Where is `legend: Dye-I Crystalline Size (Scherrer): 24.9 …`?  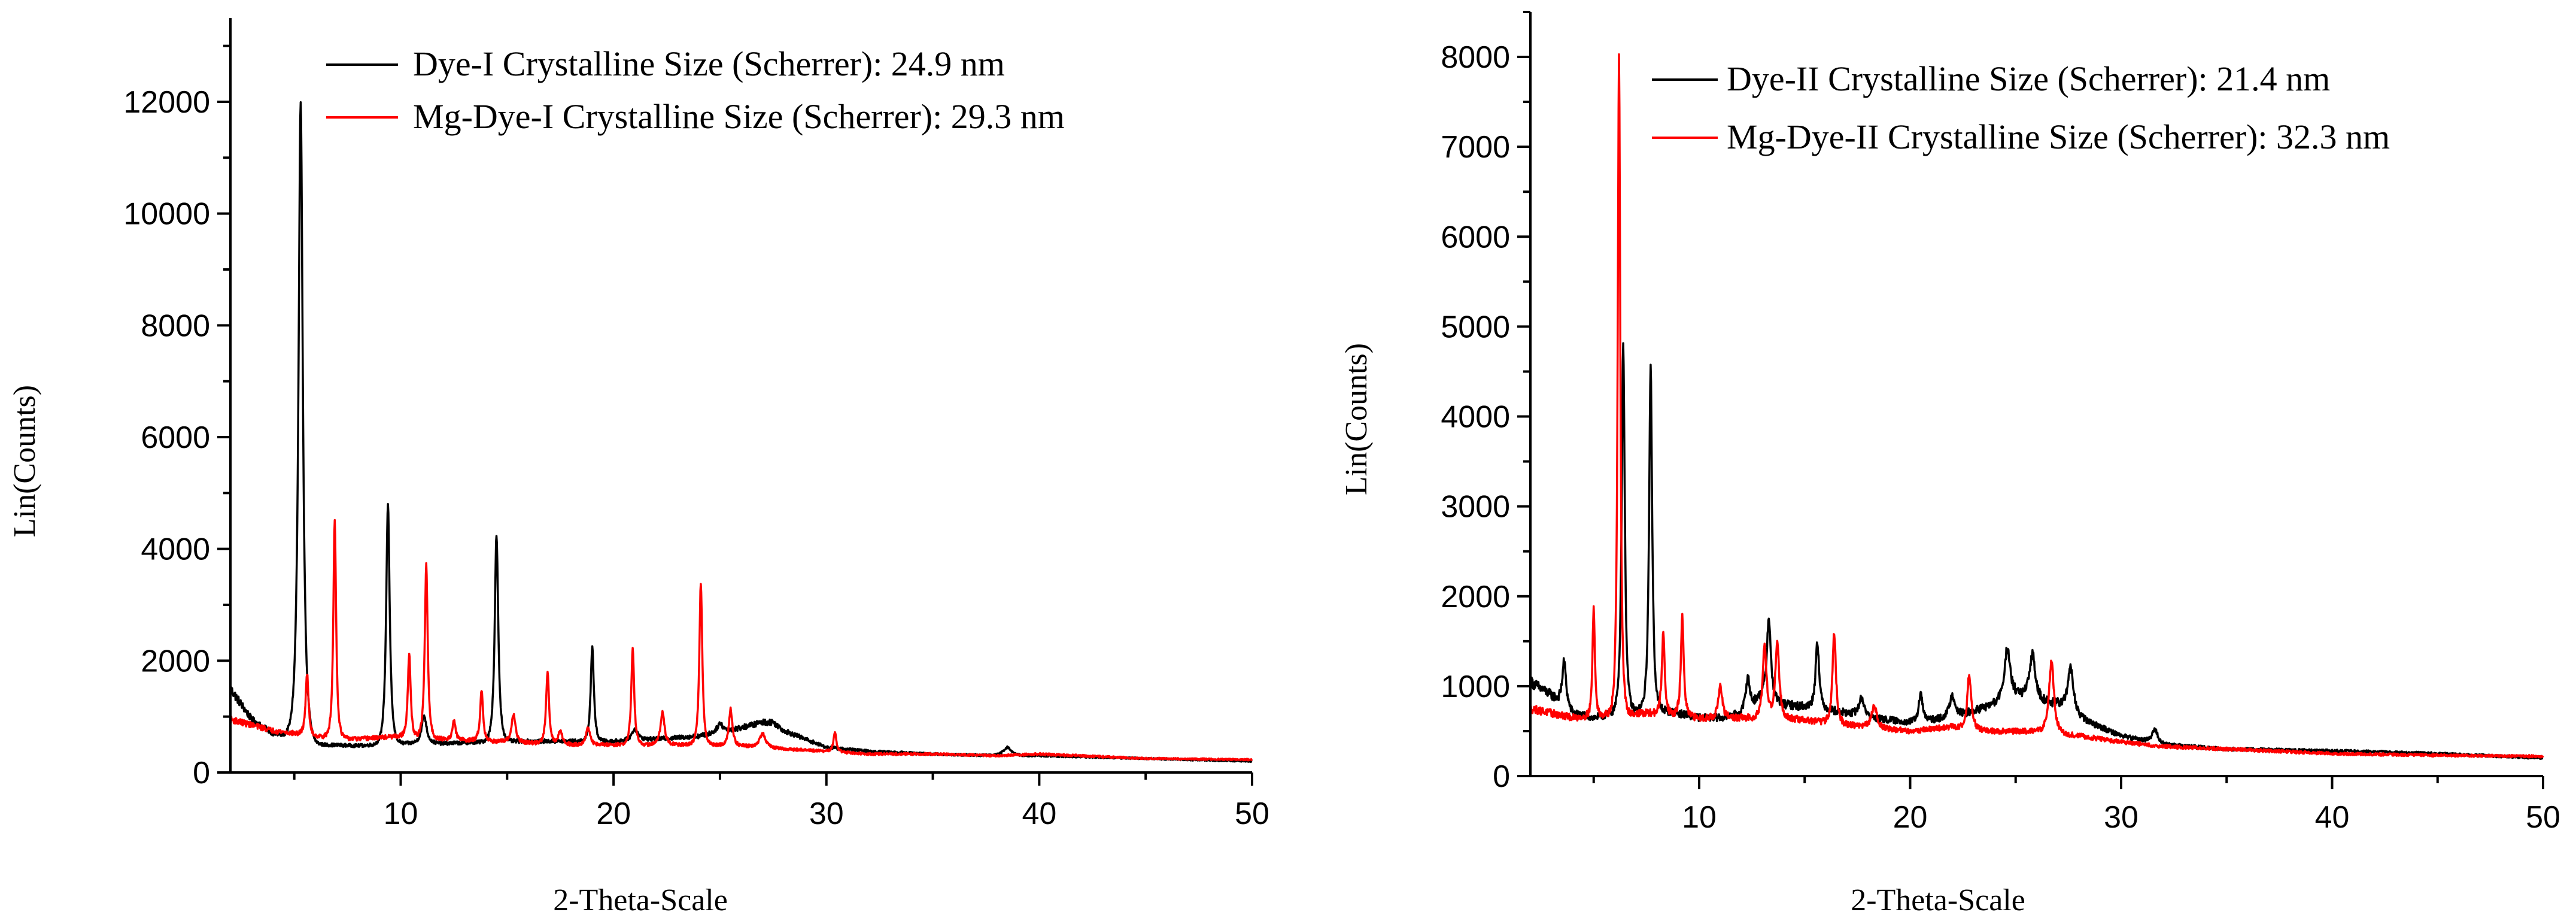
legend: Dye-I Crystalline Size (Scherrer): 24.9 … is located at coordinates (696, 90).